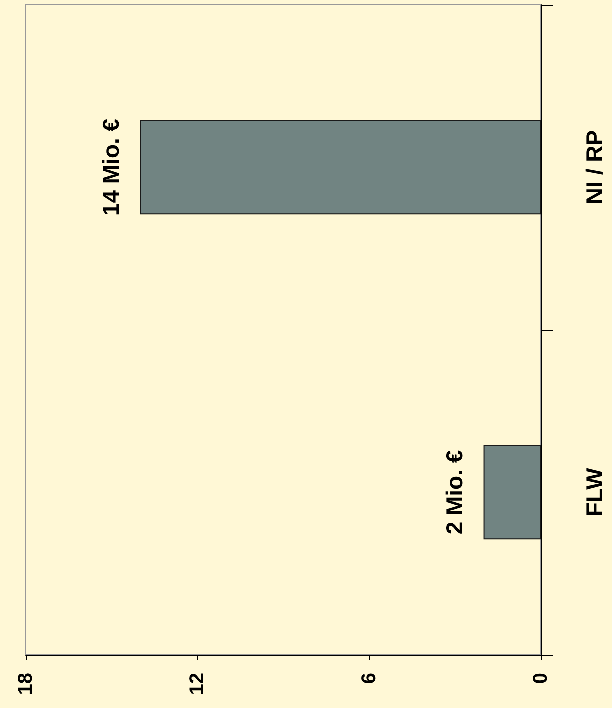  What do you see at coordinates (595, 167) in the screenshot?
I see `y-tick-label: NI / RP` at bounding box center [595, 167].